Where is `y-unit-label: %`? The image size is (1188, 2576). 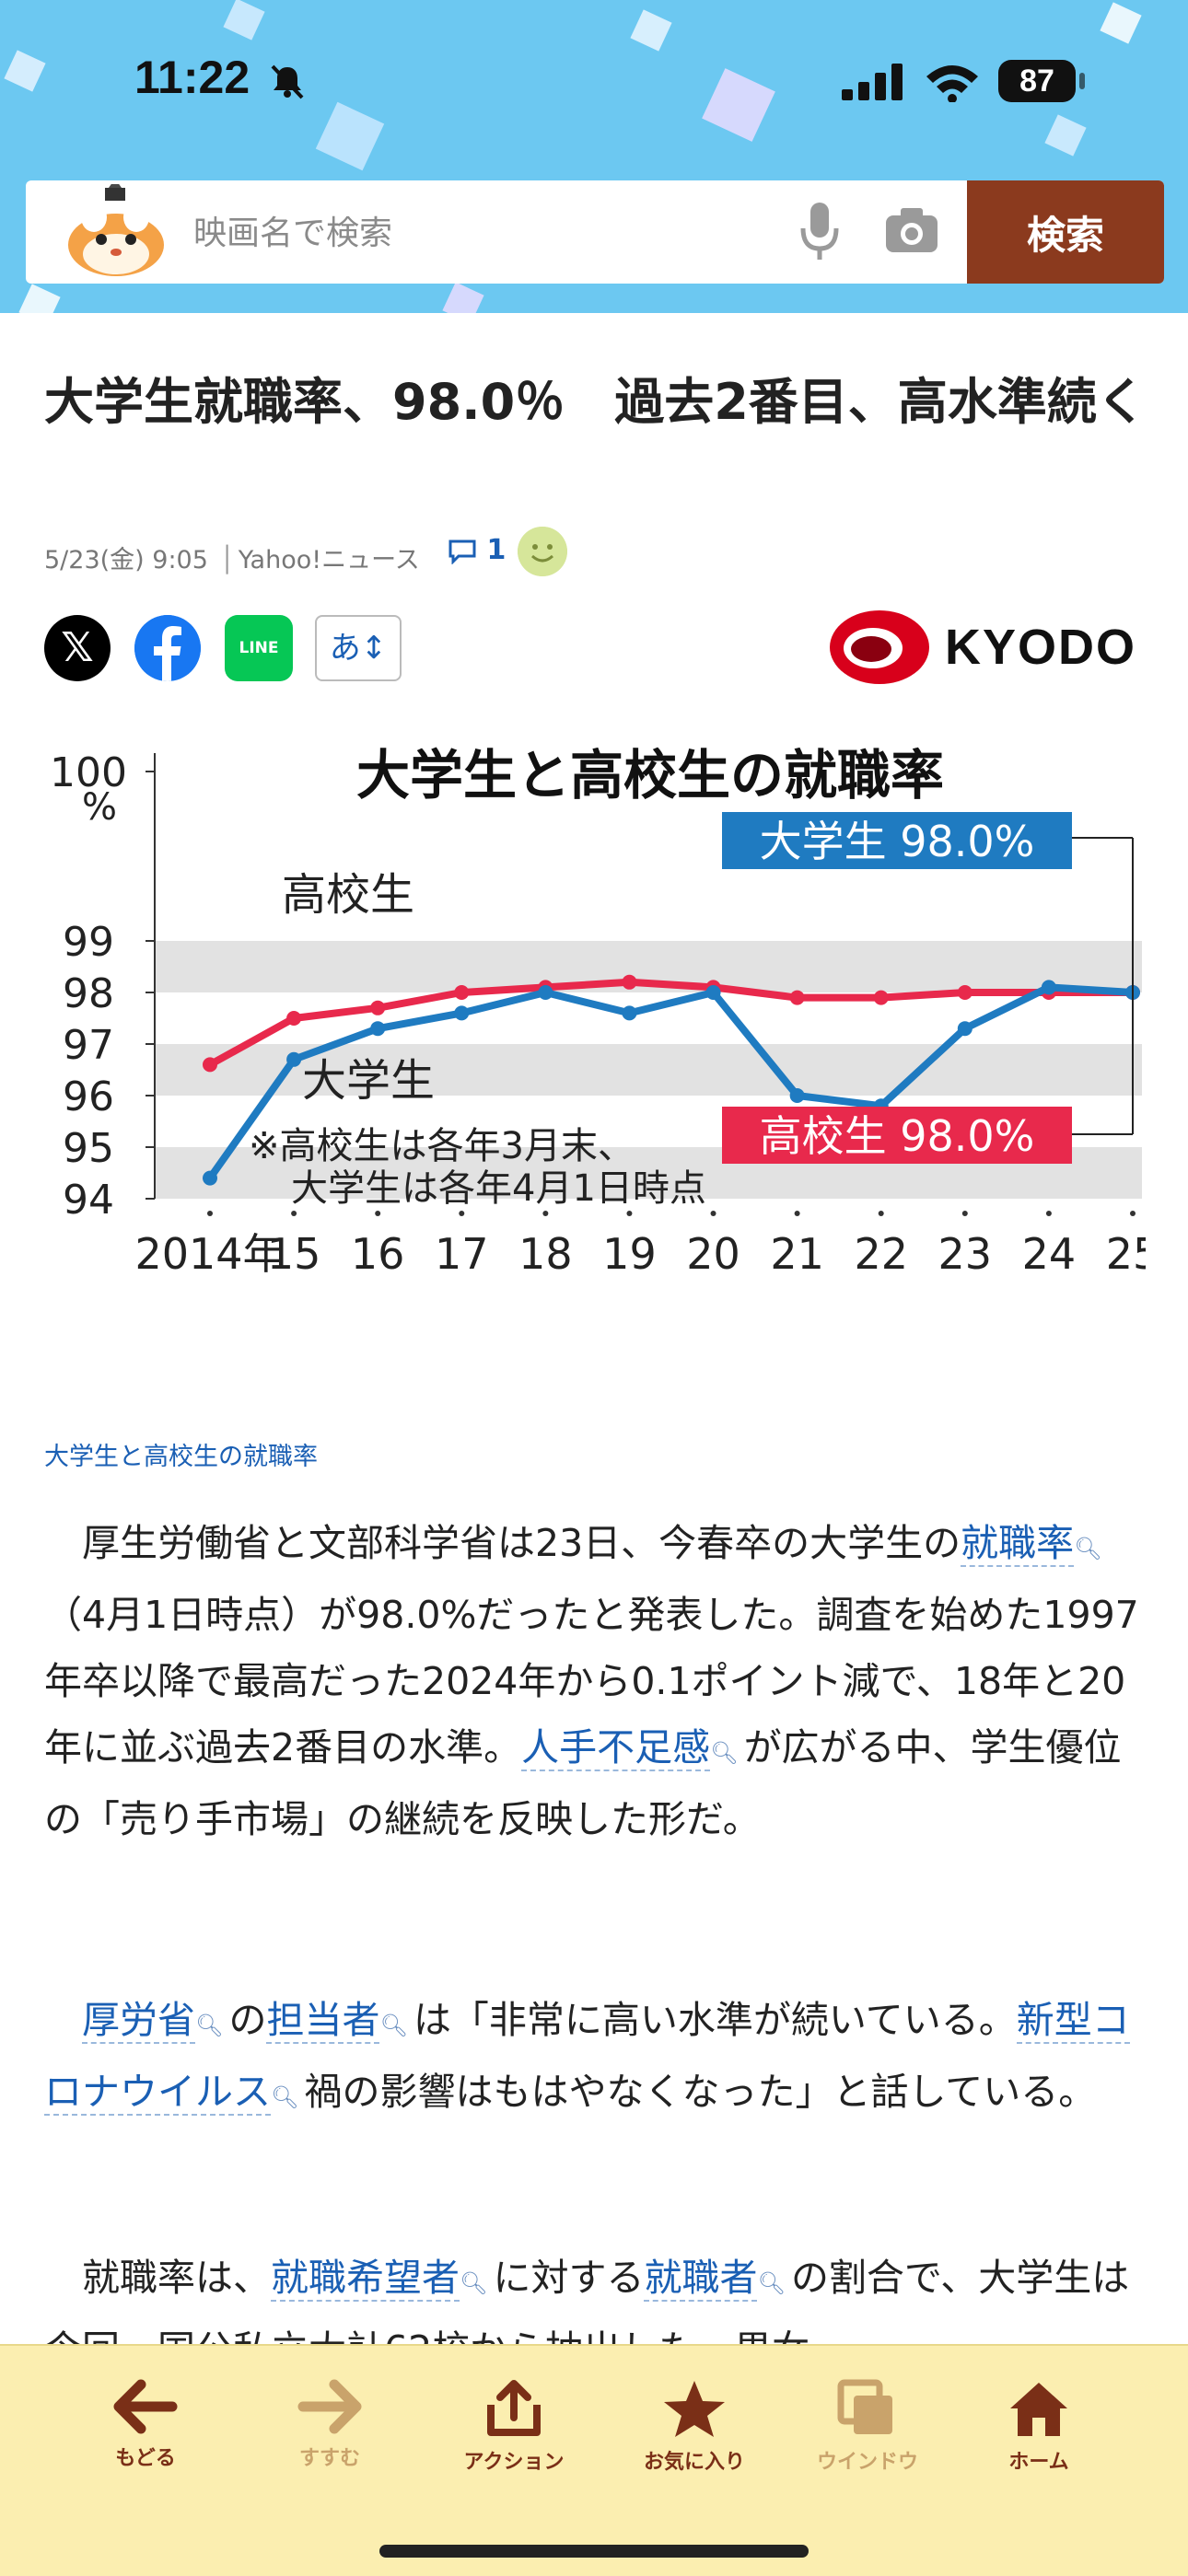
y-unit-label: % is located at coordinates (99, 807).